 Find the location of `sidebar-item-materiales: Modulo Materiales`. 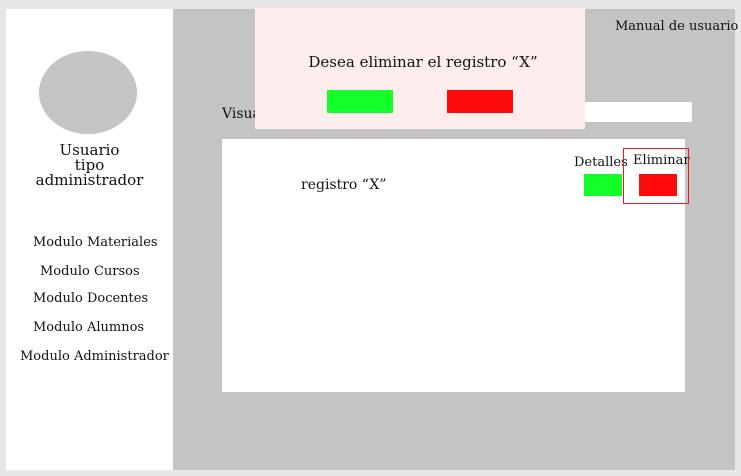

sidebar-item-materiales: Modulo Materiales is located at coordinates (95, 242).